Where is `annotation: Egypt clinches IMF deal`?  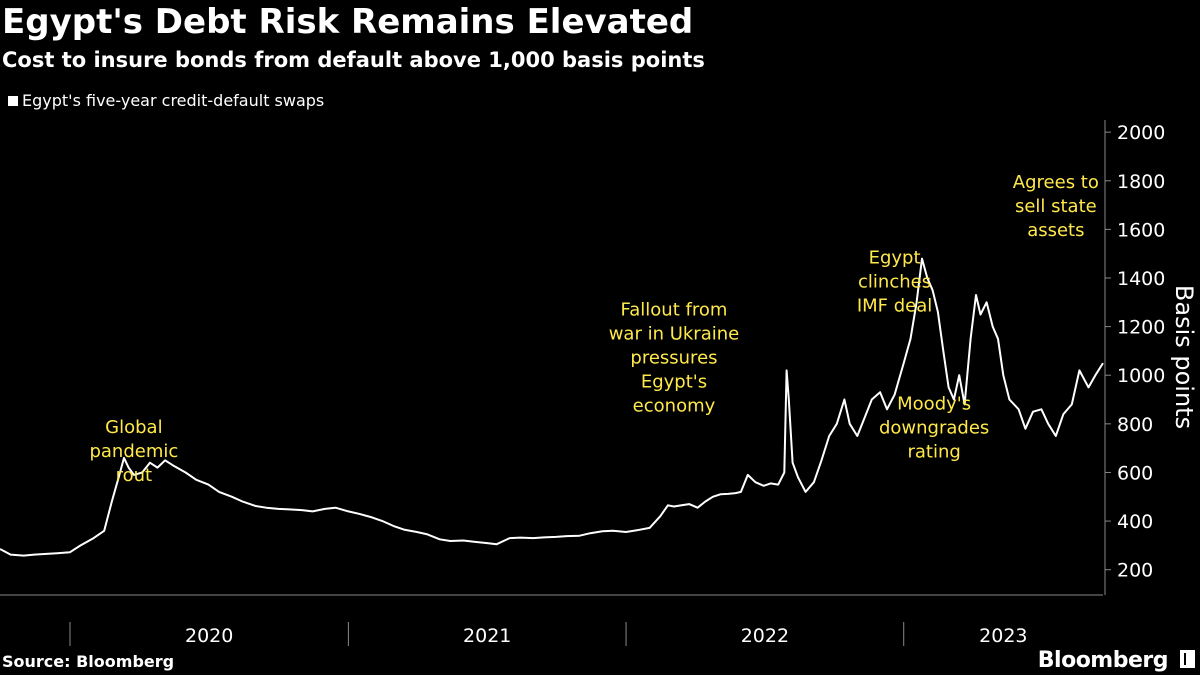 annotation: Egypt clinches IMF deal is located at coordinates (894, 281).